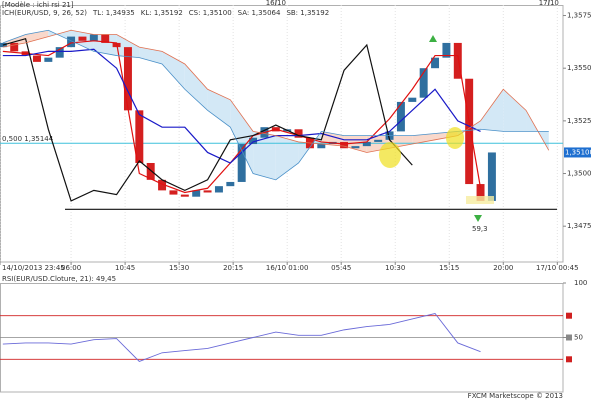 Image resolution: width=591 pixels, height=400 pixels. I want to click on highlight-box, so click(480, 200).